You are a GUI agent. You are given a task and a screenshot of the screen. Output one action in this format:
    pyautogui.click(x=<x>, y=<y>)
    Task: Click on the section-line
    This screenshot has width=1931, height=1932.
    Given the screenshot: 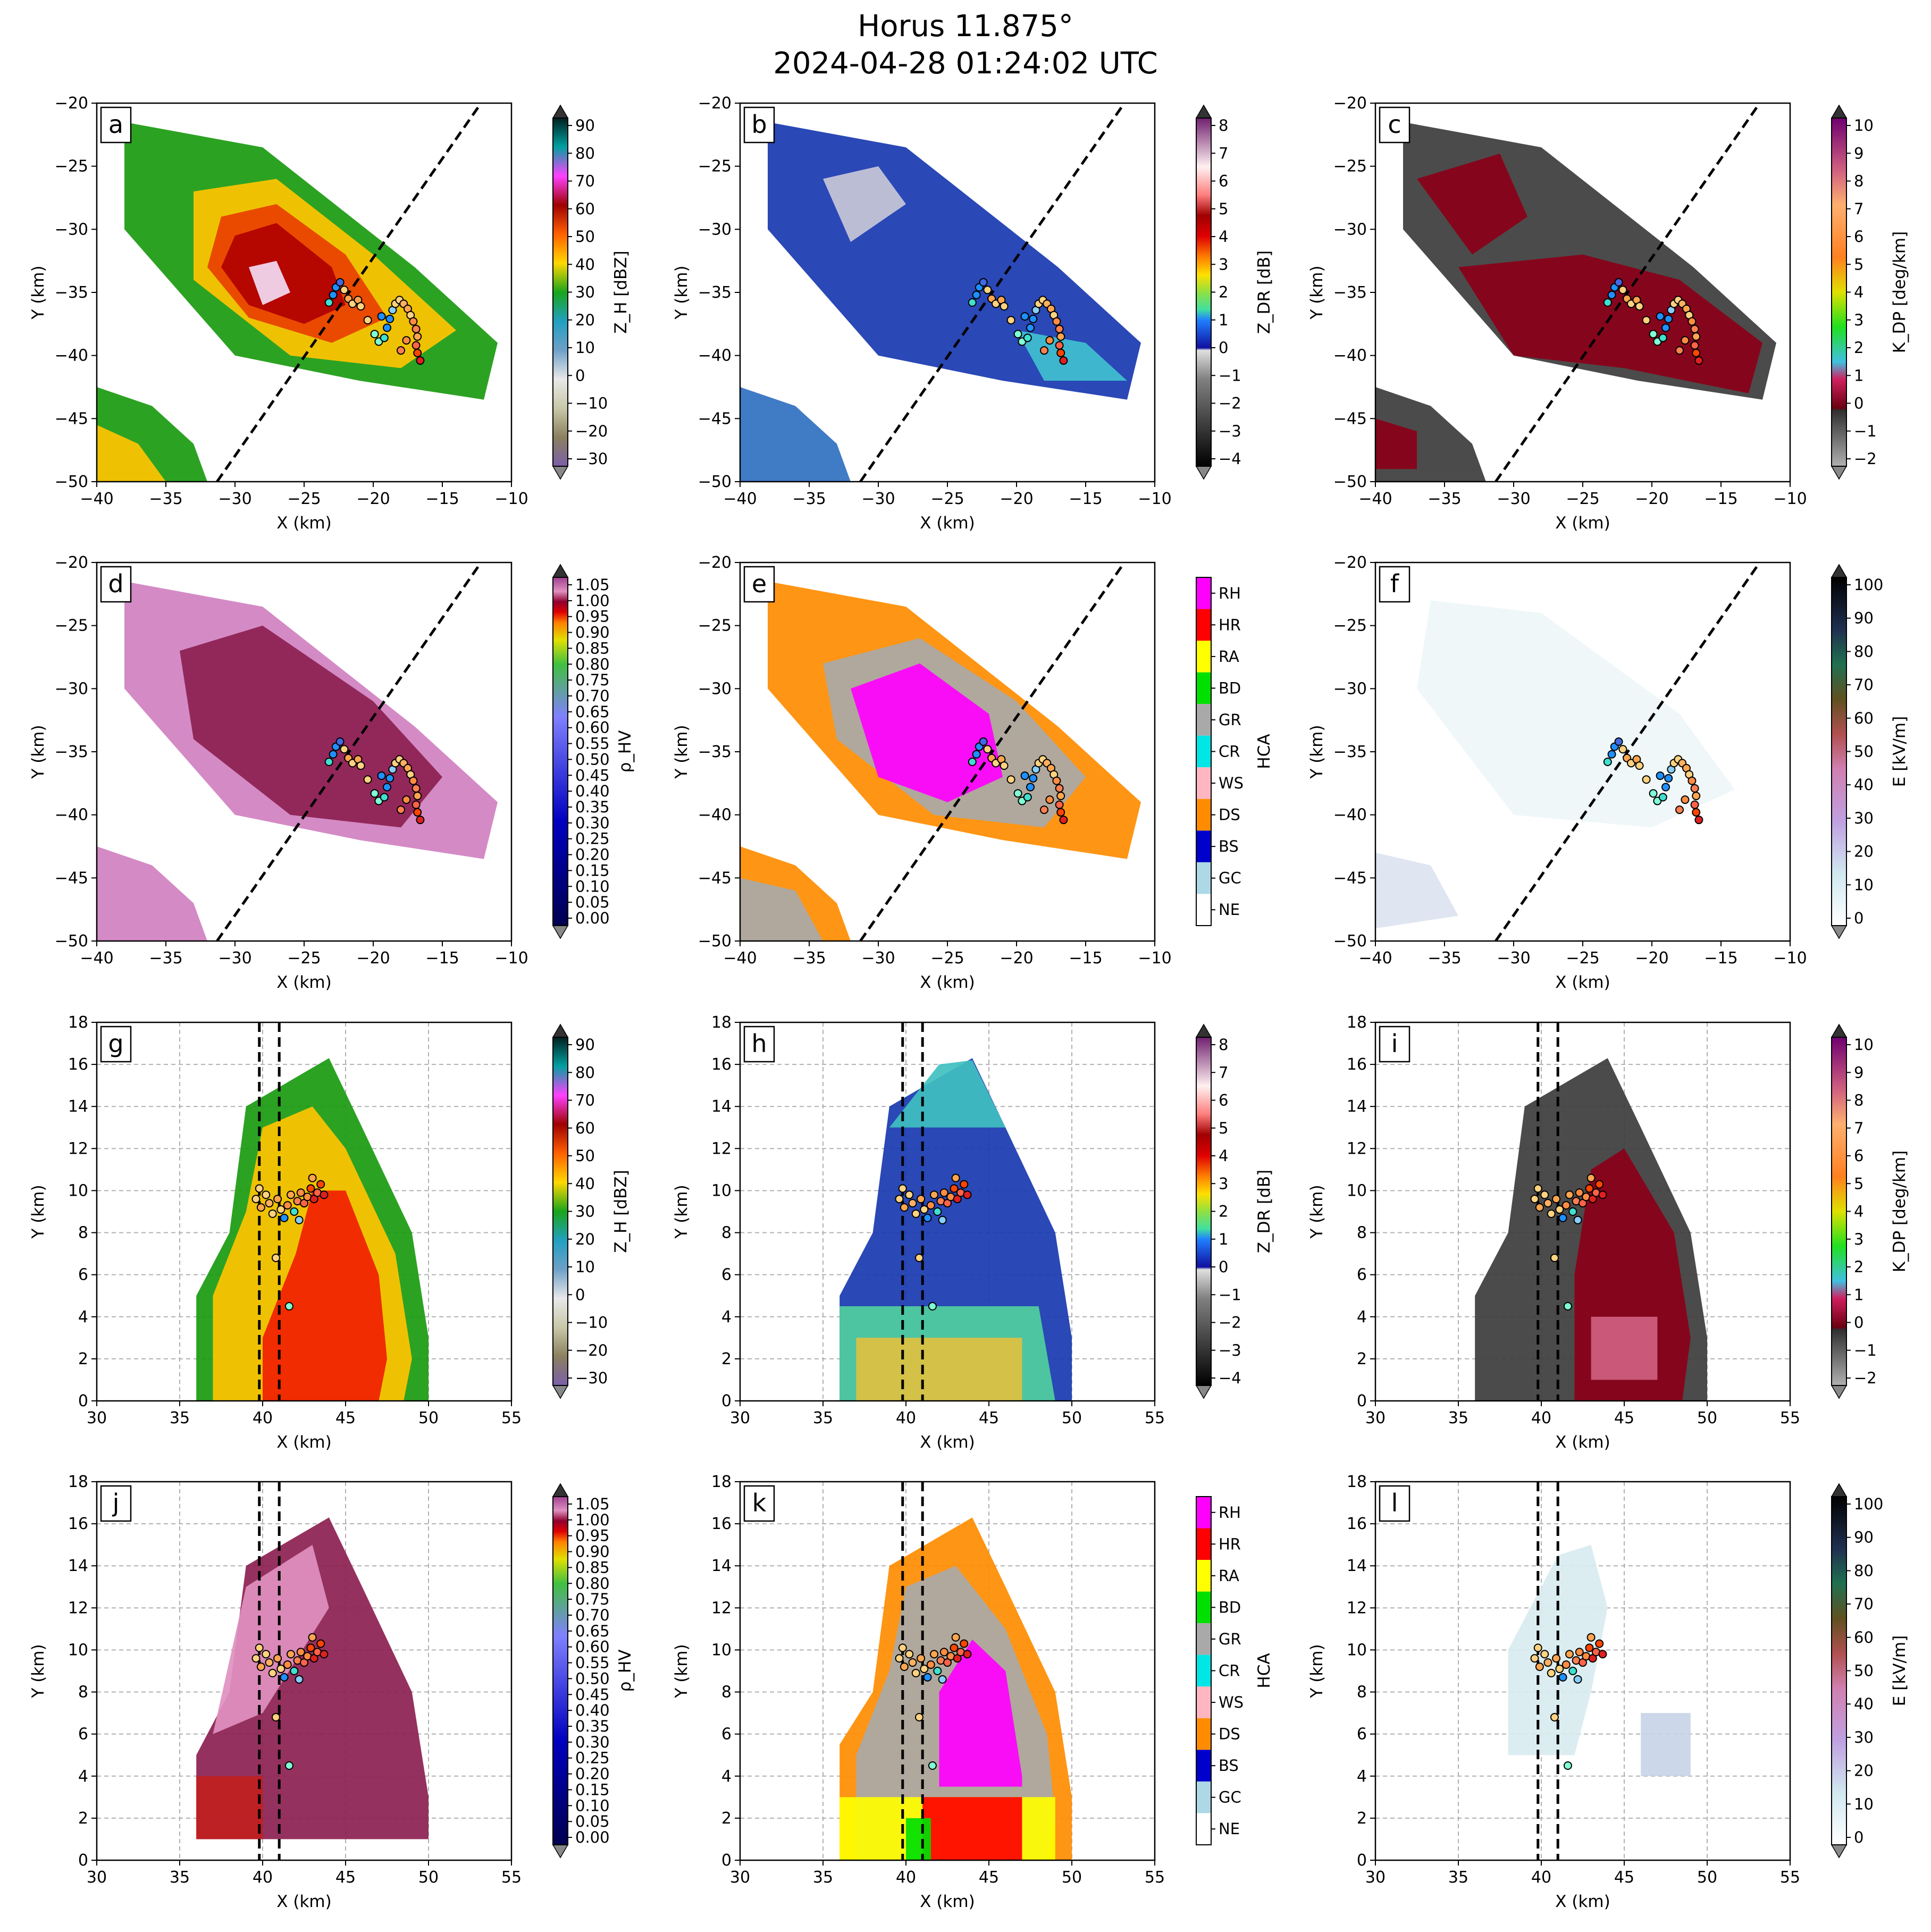 What is the action you would take?
    pyautogui.click(x=349, y=292)
    